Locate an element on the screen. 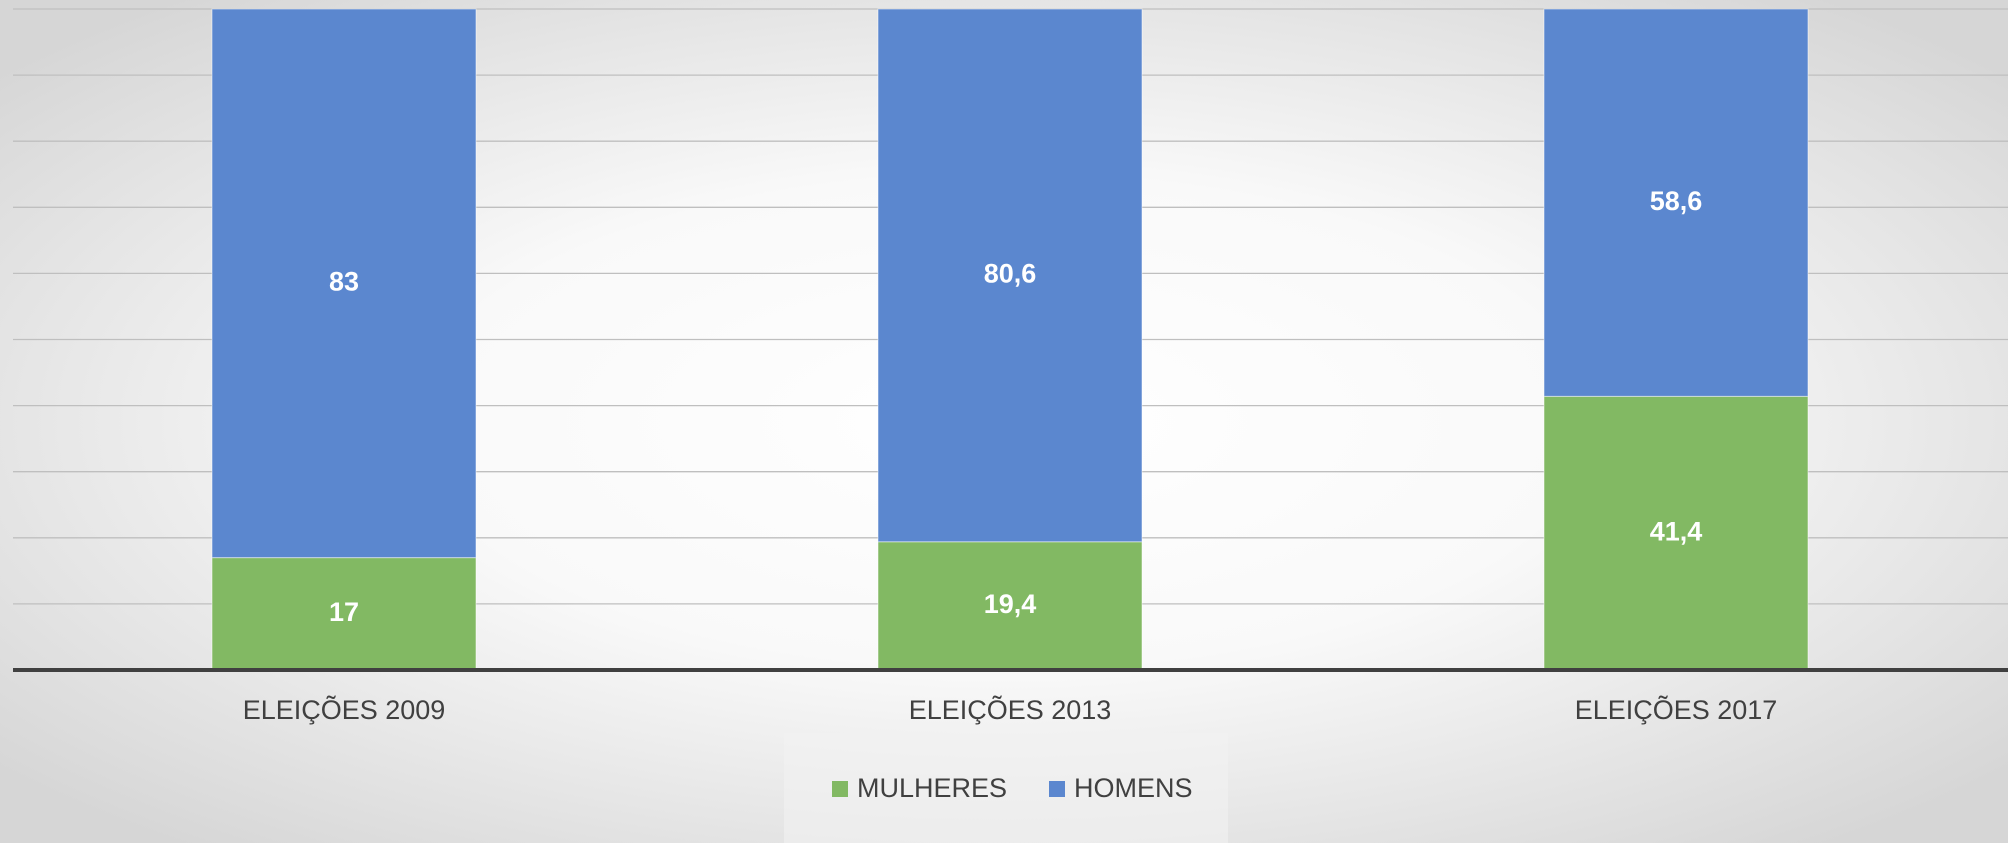 This screenshot has width=2008, height=843. legend-label: MULHERES is located at coordinates (932, 788).